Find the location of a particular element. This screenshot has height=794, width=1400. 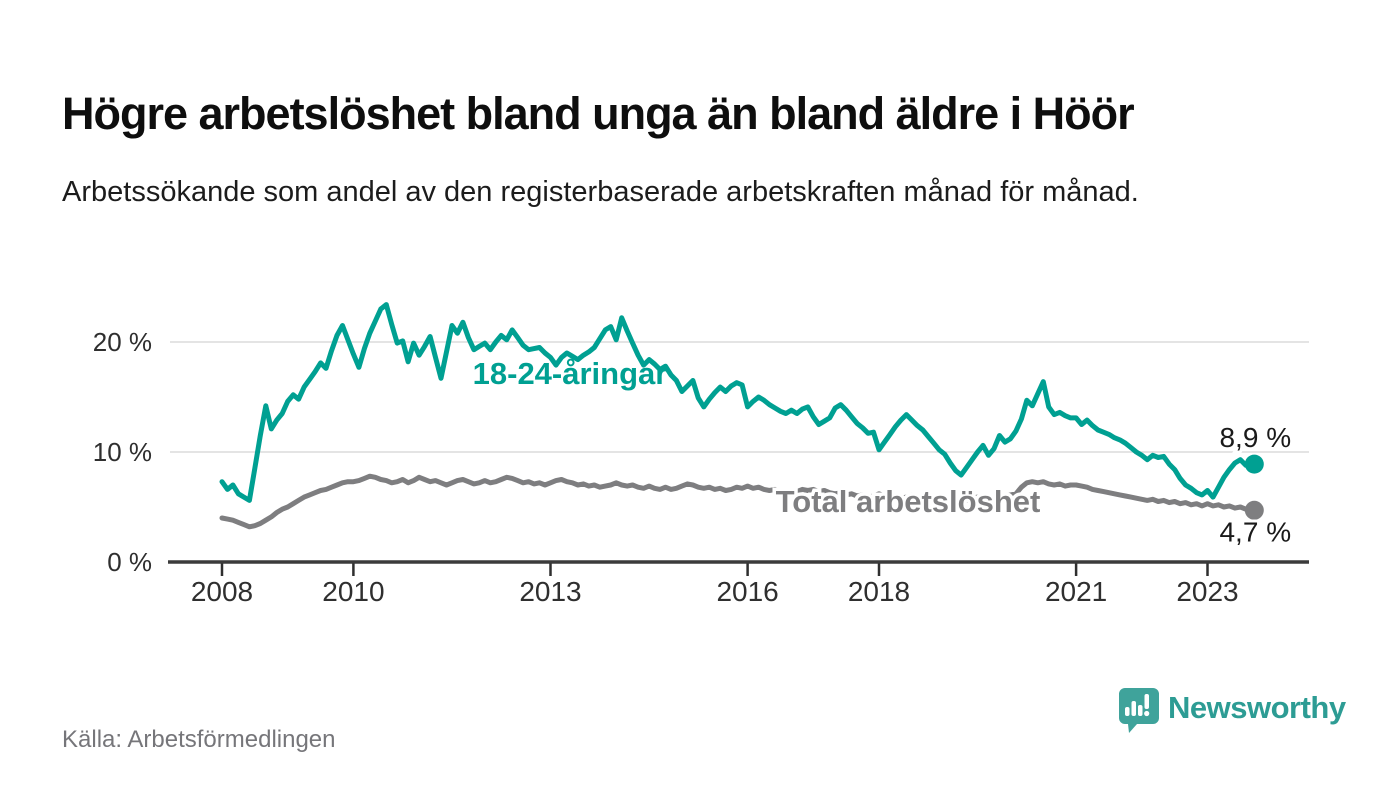

x-tick-label-2008: 2008 is located at coordinates (222, 591).